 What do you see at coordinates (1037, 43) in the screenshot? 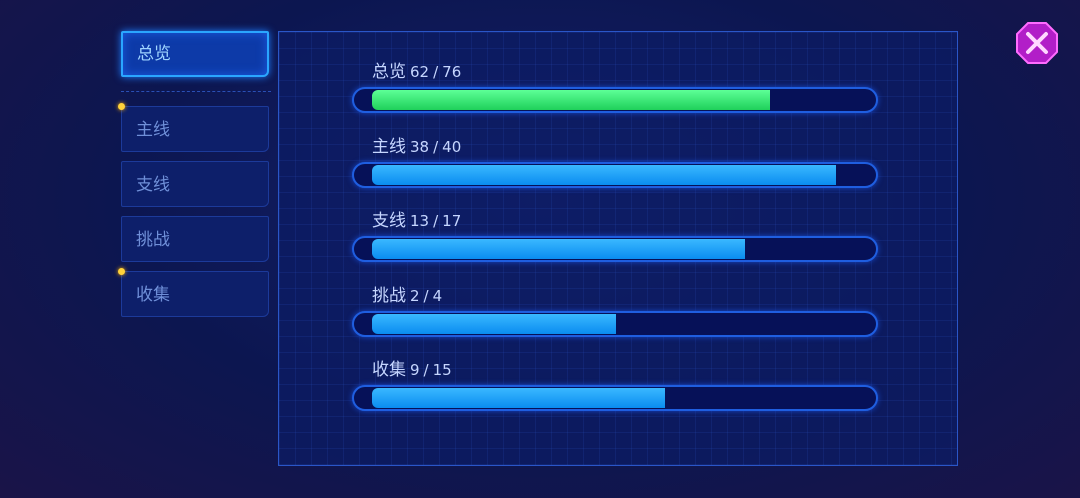
I see `close-button` at bounding box center [1037, 43].